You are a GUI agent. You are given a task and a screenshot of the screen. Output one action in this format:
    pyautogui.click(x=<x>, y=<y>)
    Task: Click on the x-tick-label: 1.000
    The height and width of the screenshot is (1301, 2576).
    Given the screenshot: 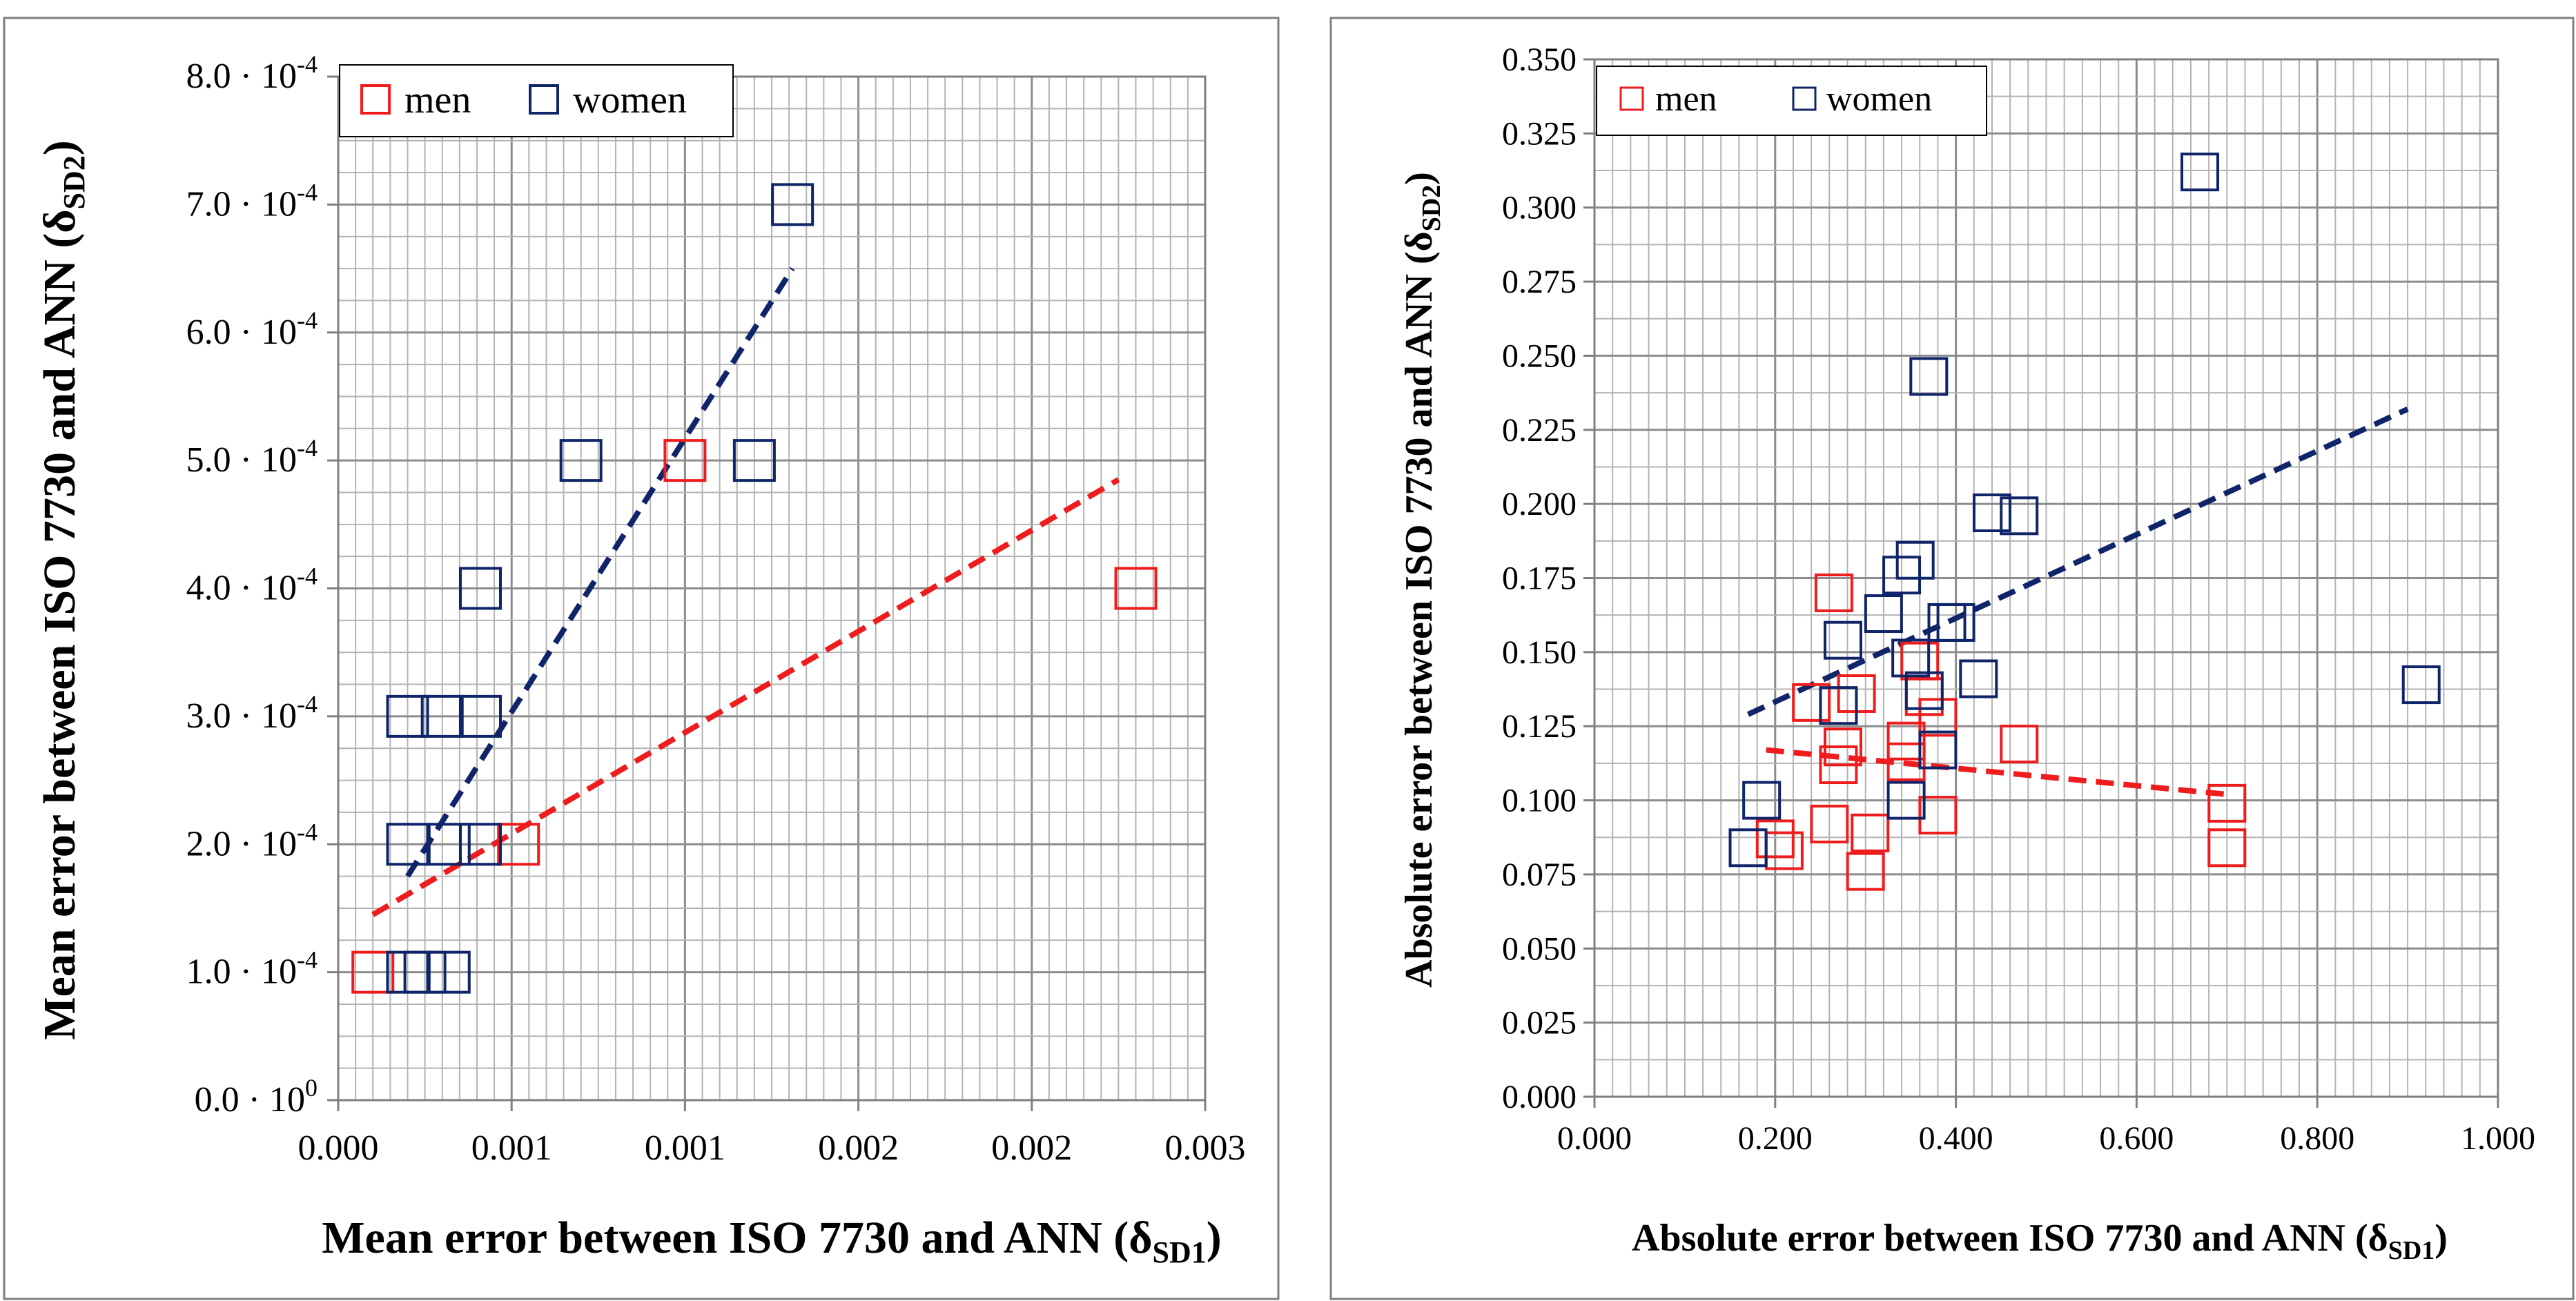 What is the action you would take?
    pyautogui.click(x=2498, y=1138)
    